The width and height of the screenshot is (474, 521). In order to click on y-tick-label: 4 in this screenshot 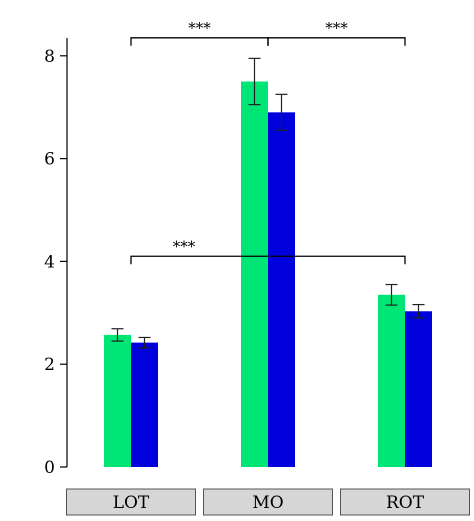, I will do `click(49, 262)`.